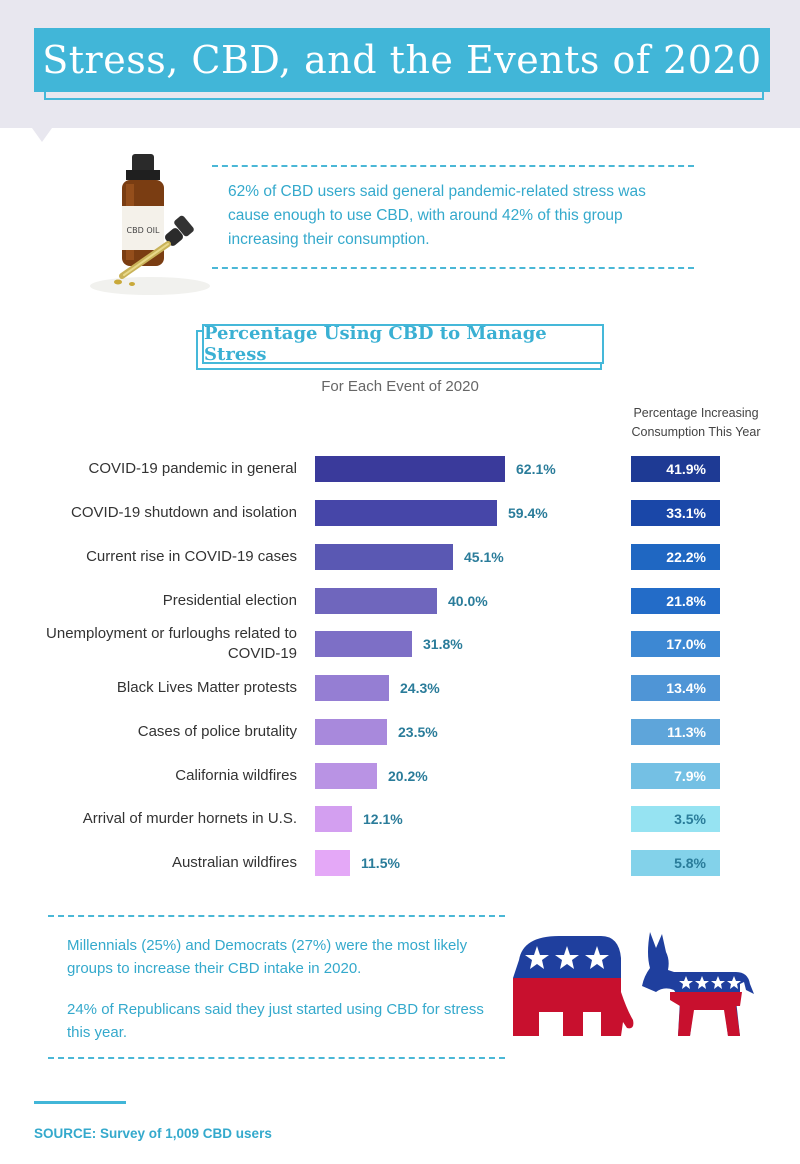 The image size is (800, 1164). Describe the element at coordinates (153, 1133) in the screenshot. I see `source-note: SOURCE: Survey of 1,009 CBD users` at that location.